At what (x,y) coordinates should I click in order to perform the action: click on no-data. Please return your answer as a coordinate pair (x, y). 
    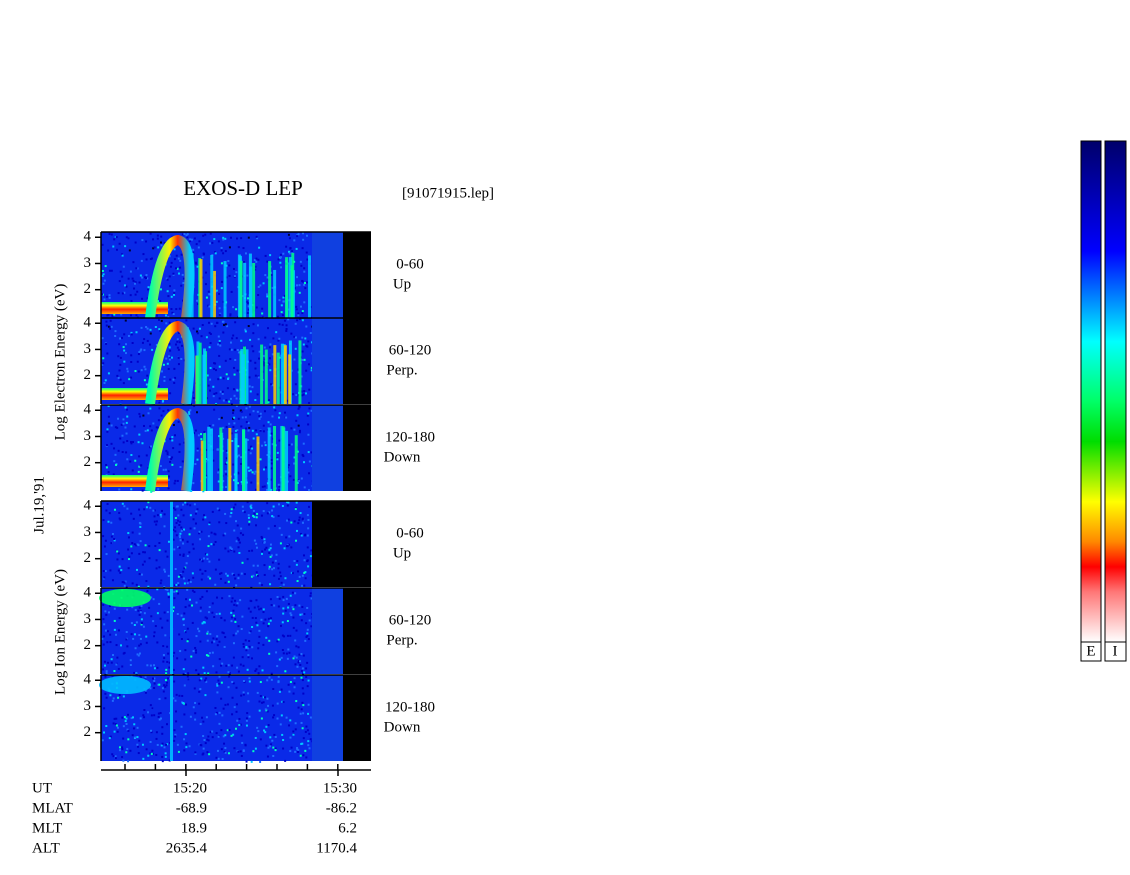
    Looking at the image, I should click on (357, 631).